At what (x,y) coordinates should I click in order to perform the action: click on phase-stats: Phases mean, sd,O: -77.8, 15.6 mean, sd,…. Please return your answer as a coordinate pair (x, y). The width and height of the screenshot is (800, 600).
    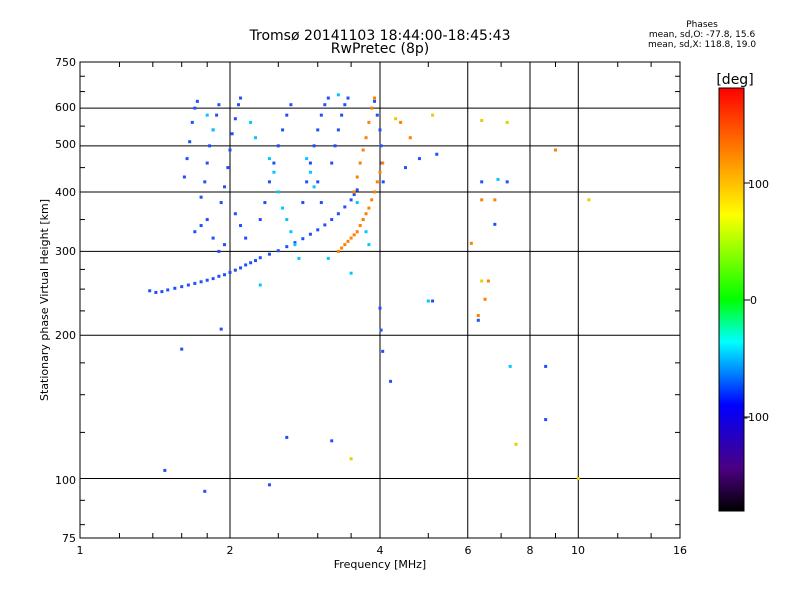
    Looking at the image, I should click on (702, 35).